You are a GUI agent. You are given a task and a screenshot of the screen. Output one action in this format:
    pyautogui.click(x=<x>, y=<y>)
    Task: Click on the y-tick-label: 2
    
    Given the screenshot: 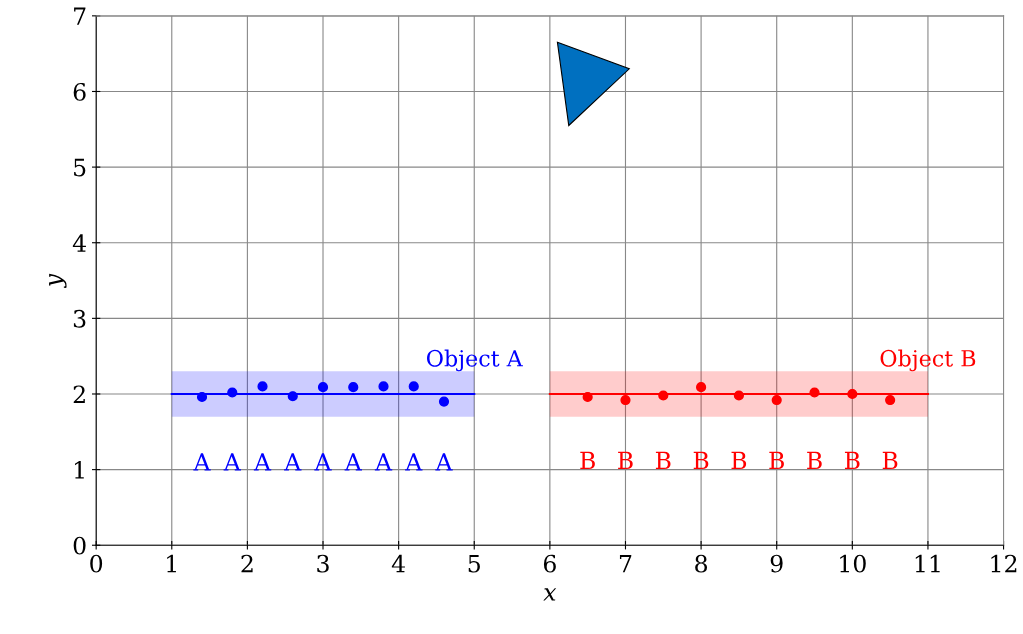 What is the action you would take?
    pyautogui.click(x=79, y=394)
    